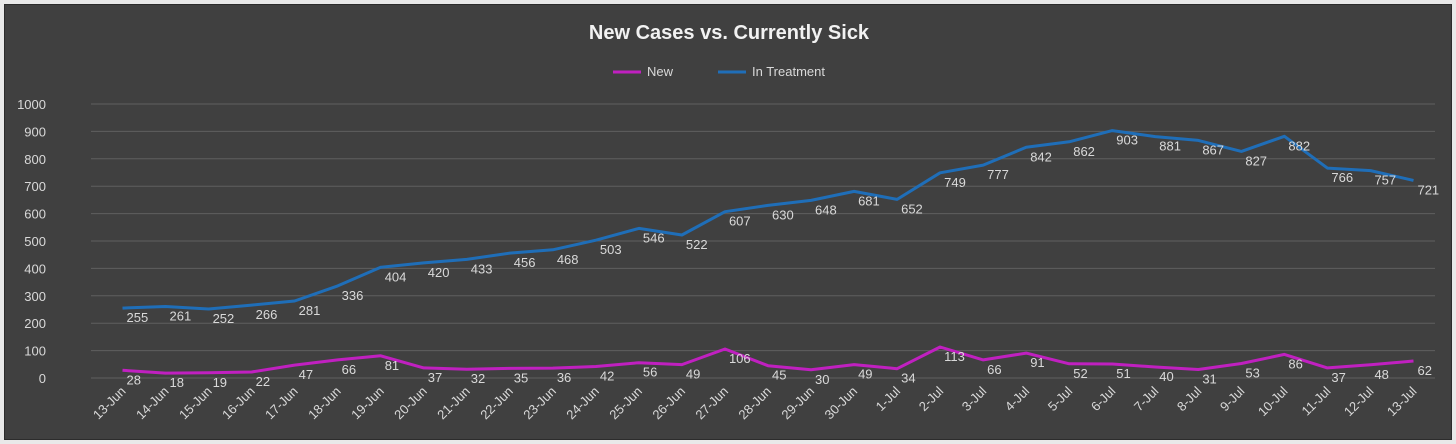 The height and width of the screenshot is (444, 1456). Describe the element at coordinates (954, 356) in the screenshot. I see `data-label: 113` at that location.